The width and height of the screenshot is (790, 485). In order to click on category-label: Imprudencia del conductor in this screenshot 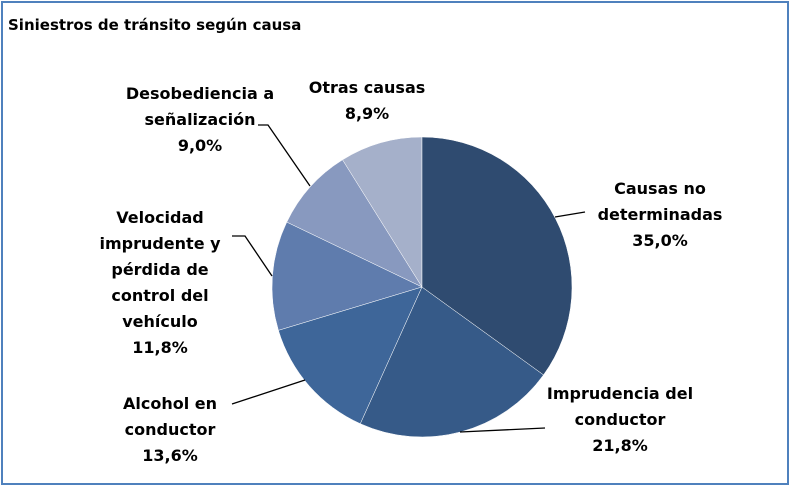, I will do `click(620, 406)`.